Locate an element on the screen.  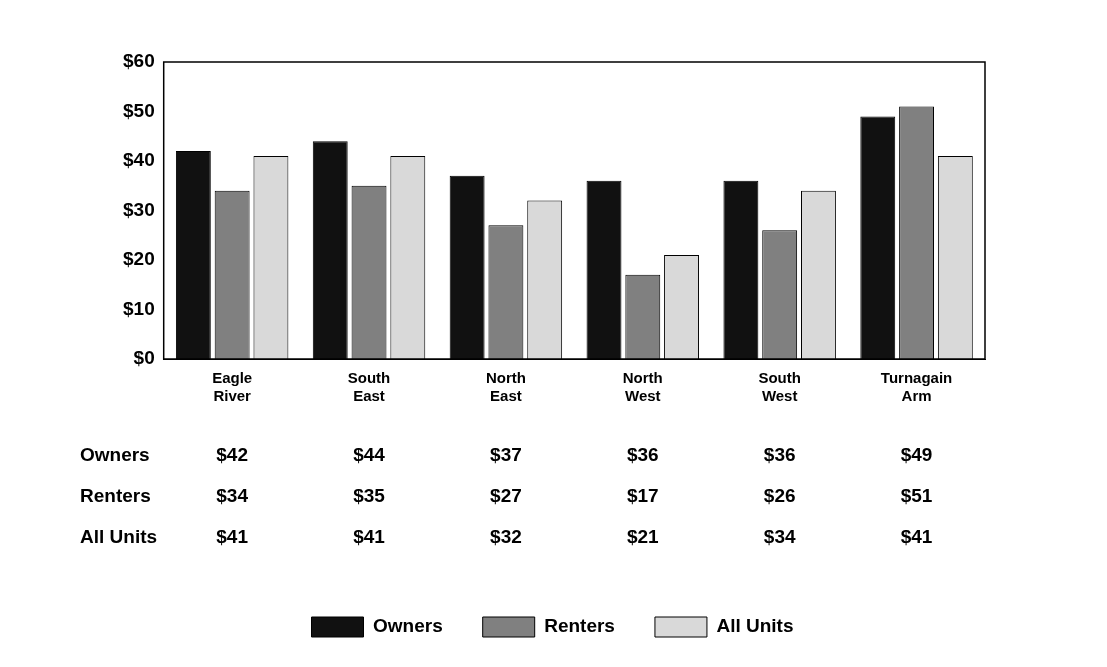
data-label: $37 is located at coordinates (506, 455).